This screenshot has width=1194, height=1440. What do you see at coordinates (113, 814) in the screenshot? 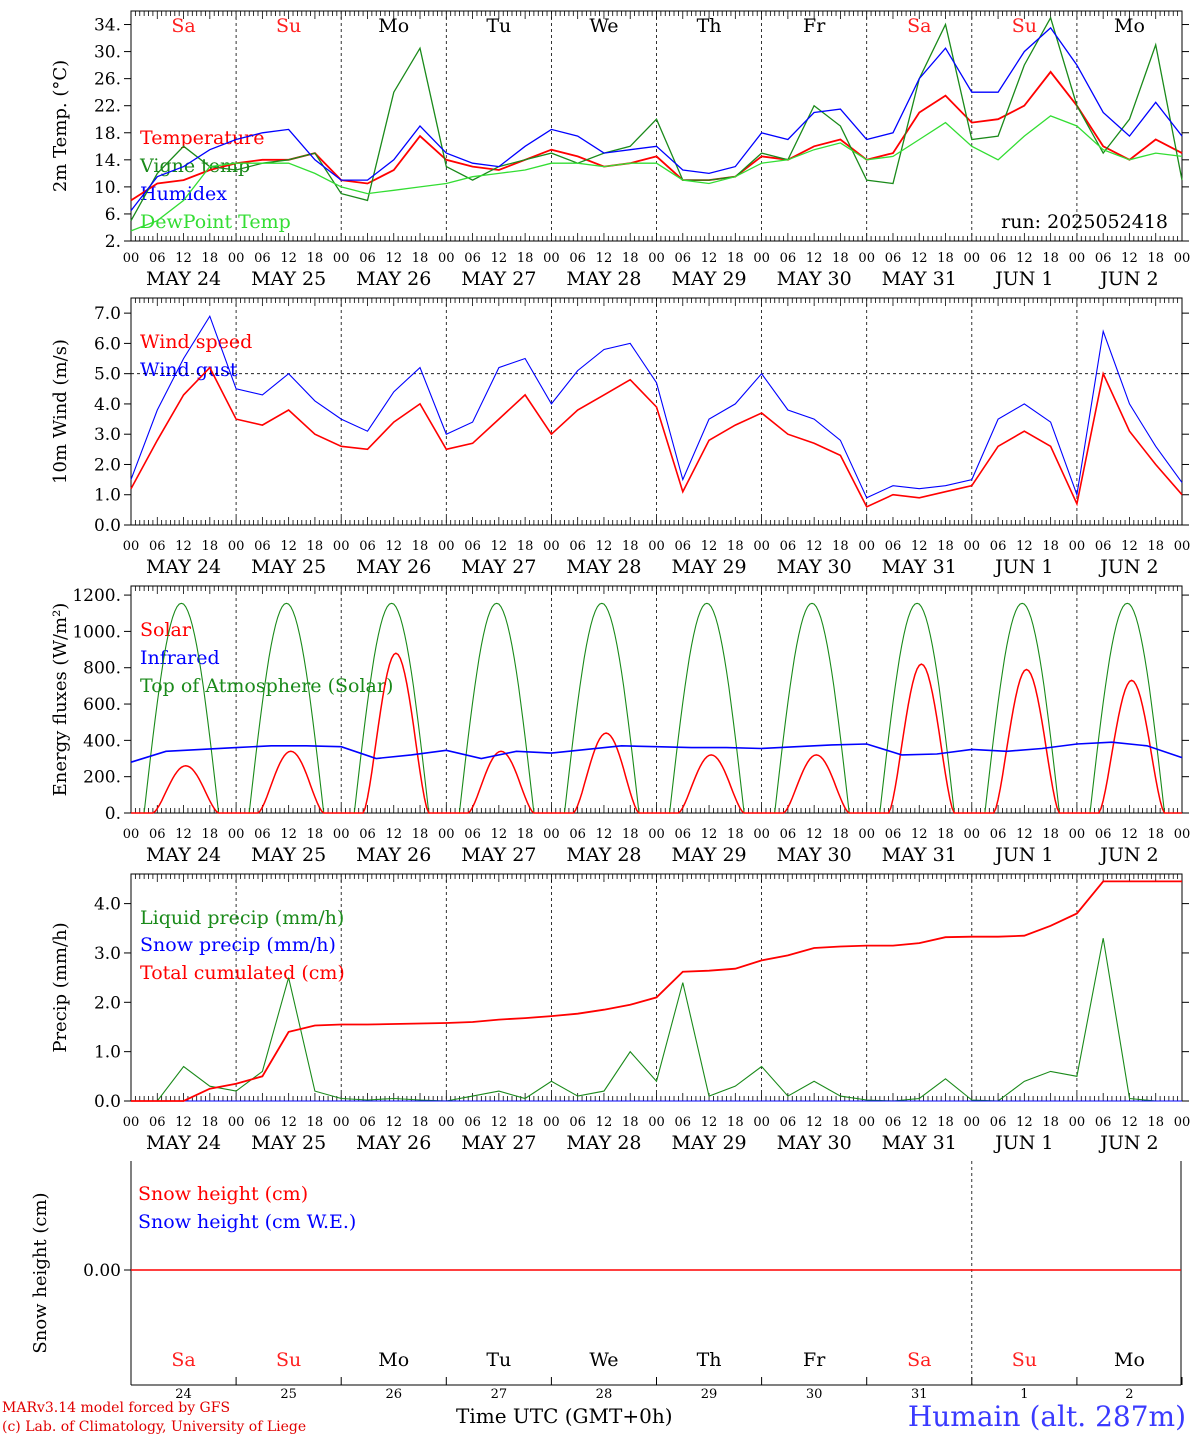
I see `y-tick-label: 0.` at bounding box center [113, 814].